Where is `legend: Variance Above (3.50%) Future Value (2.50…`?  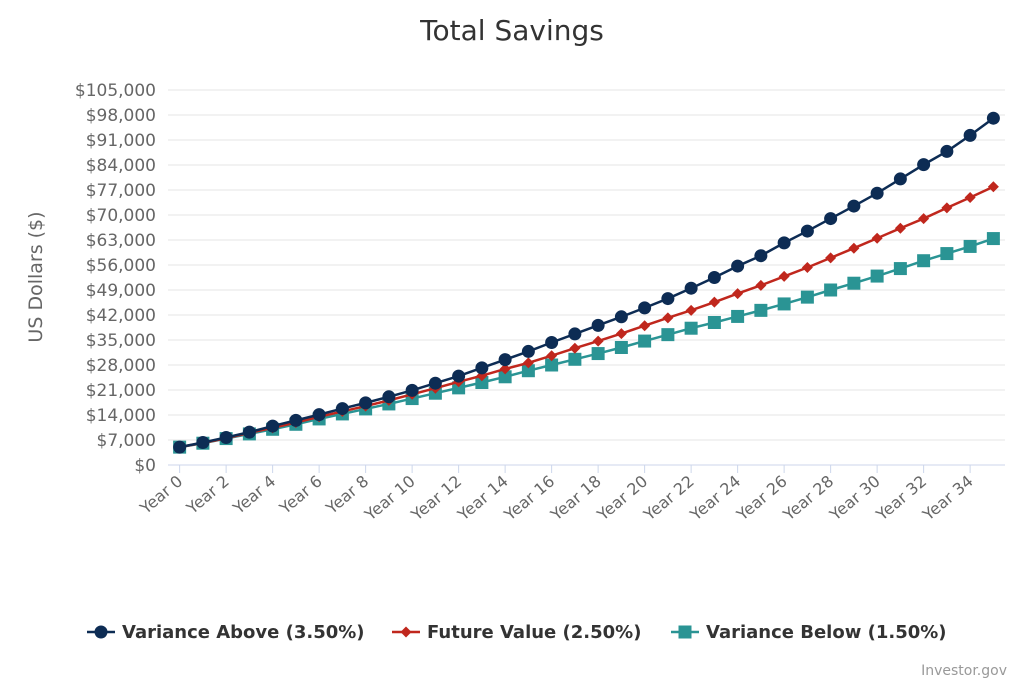
legend: Variance Above (3.50%) Future Value (2.50… is located at coordinates (517, 632).